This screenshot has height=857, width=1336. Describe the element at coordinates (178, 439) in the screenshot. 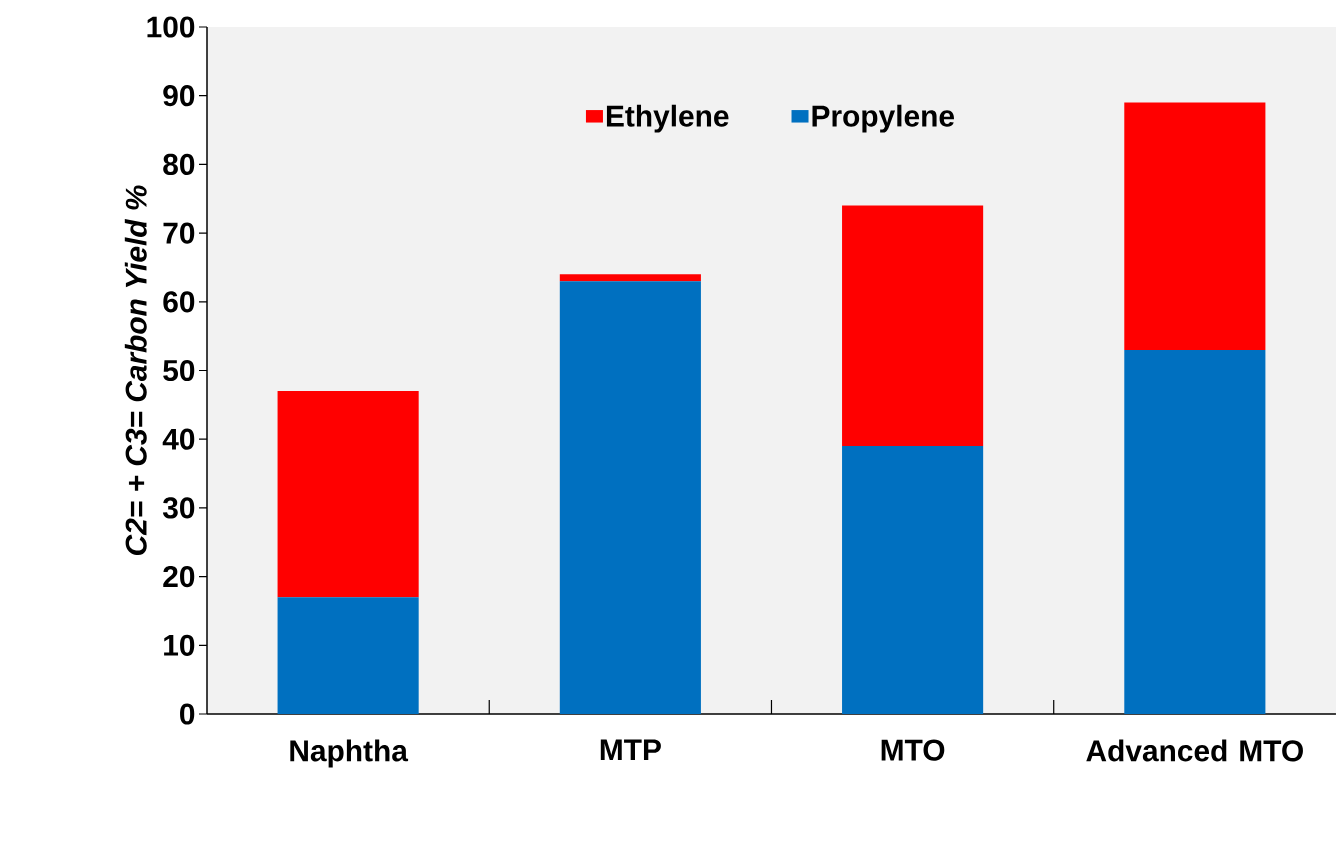

I see `y-tick-label: 40` at that location.